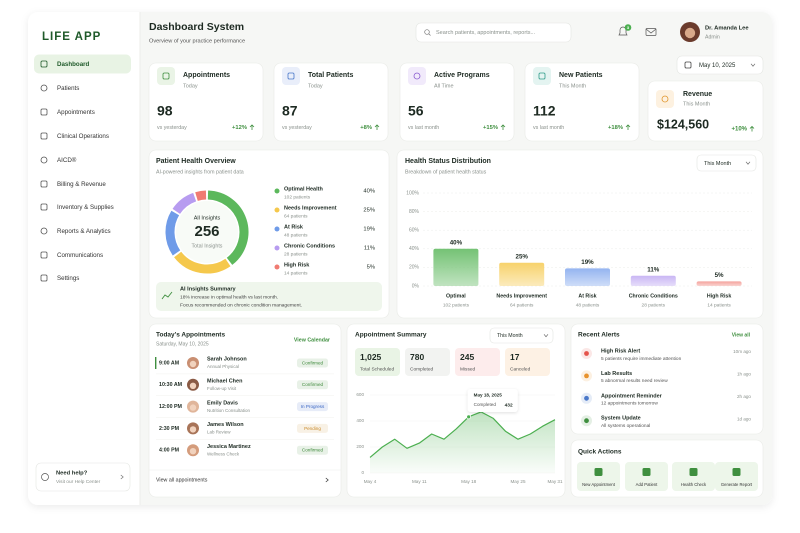 Image resolution: width=800 pixels, height=533 pixels. Describe the element at coordinates (414, 249) in the screenshot. I see `y-tick-label: 40%` at that location.